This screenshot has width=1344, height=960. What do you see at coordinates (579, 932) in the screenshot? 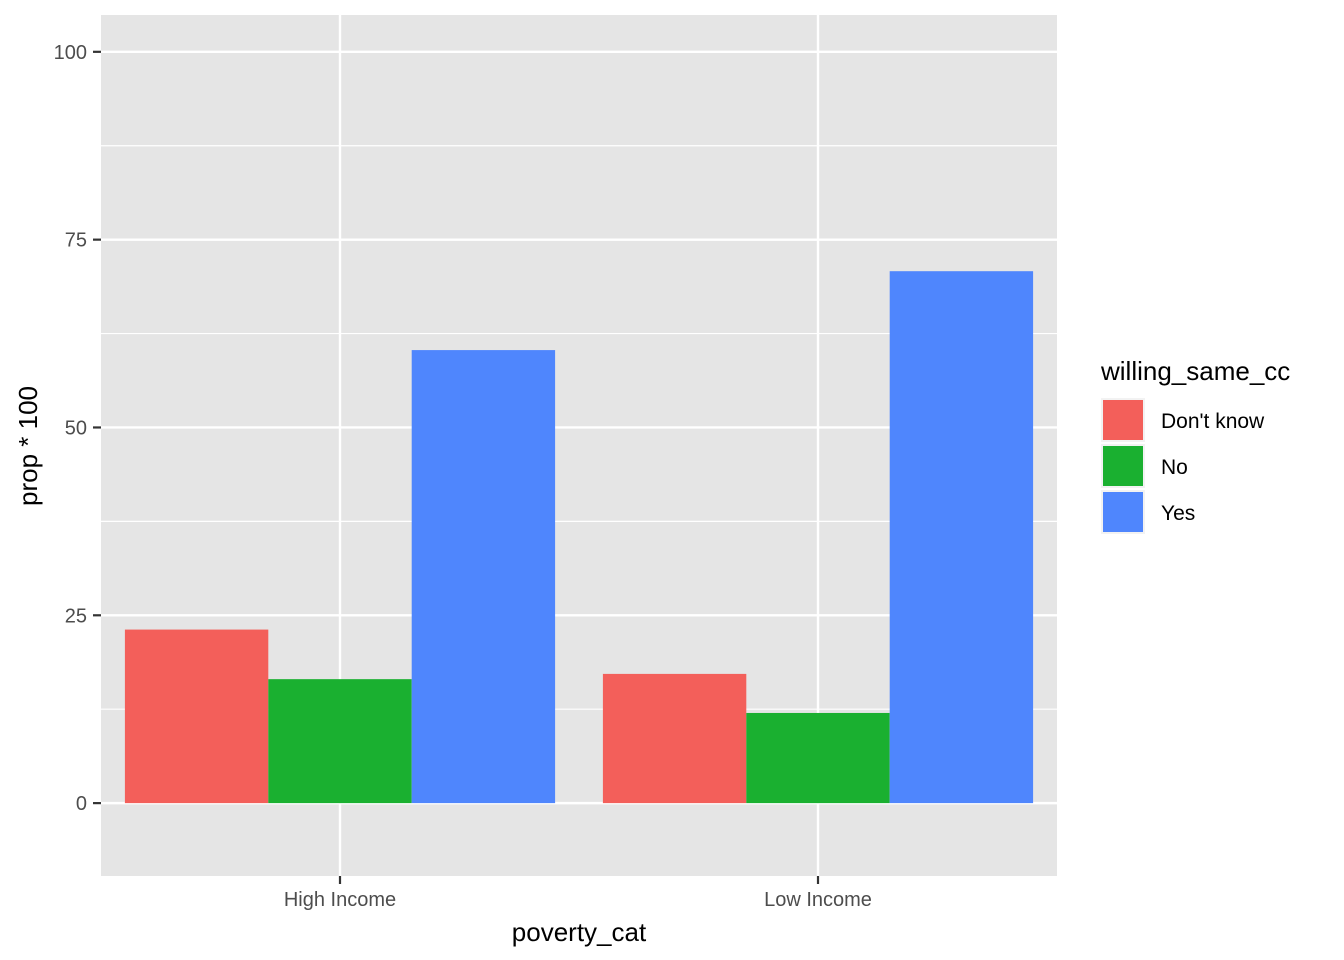
I see `x-axis-title: poverty_cat` at bounding box center [579, 932].